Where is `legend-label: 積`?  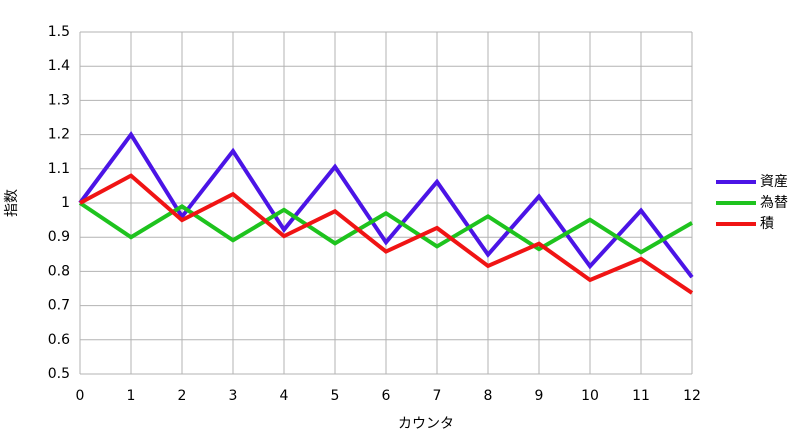 legend-label: 積 is located at coordinates (767, 224).